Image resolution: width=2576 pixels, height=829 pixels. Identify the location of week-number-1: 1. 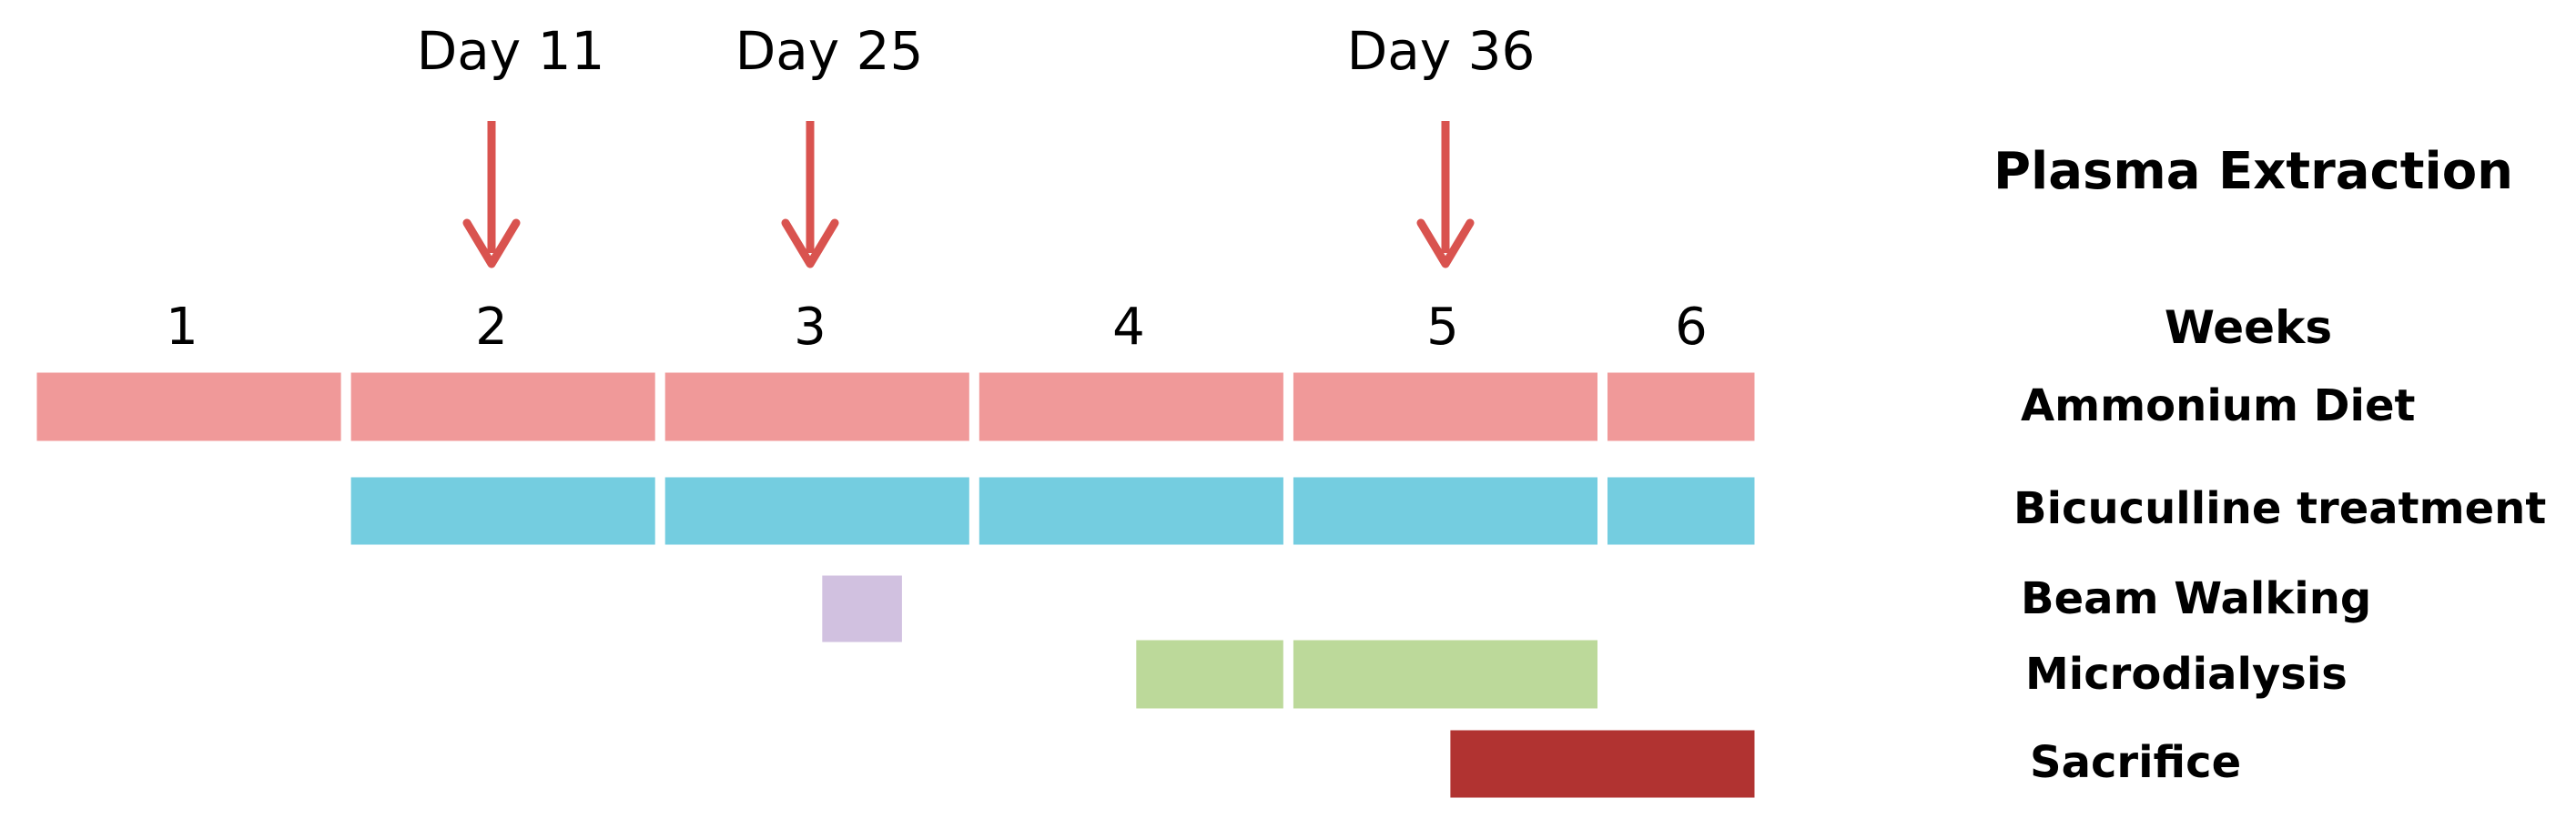
(182, 327).